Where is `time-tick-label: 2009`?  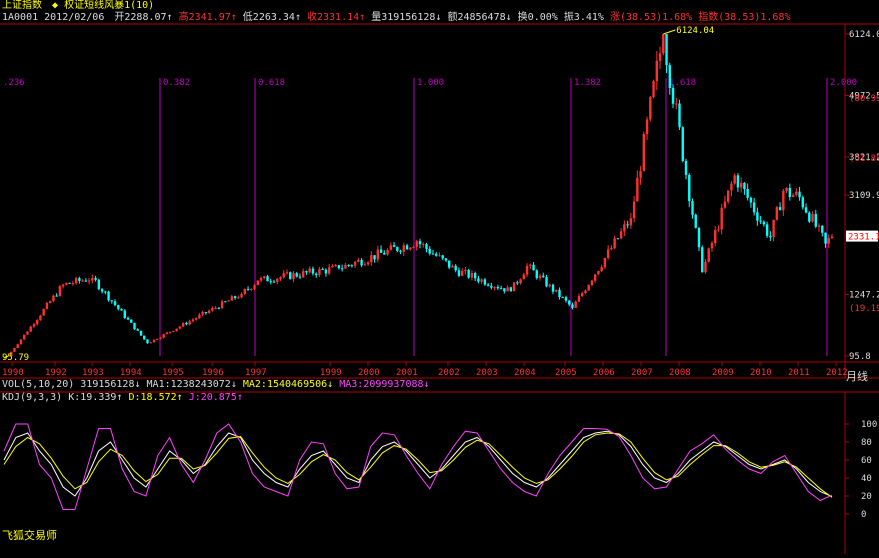
time-tick-label: 2009 is located at coordinates (723, 373).